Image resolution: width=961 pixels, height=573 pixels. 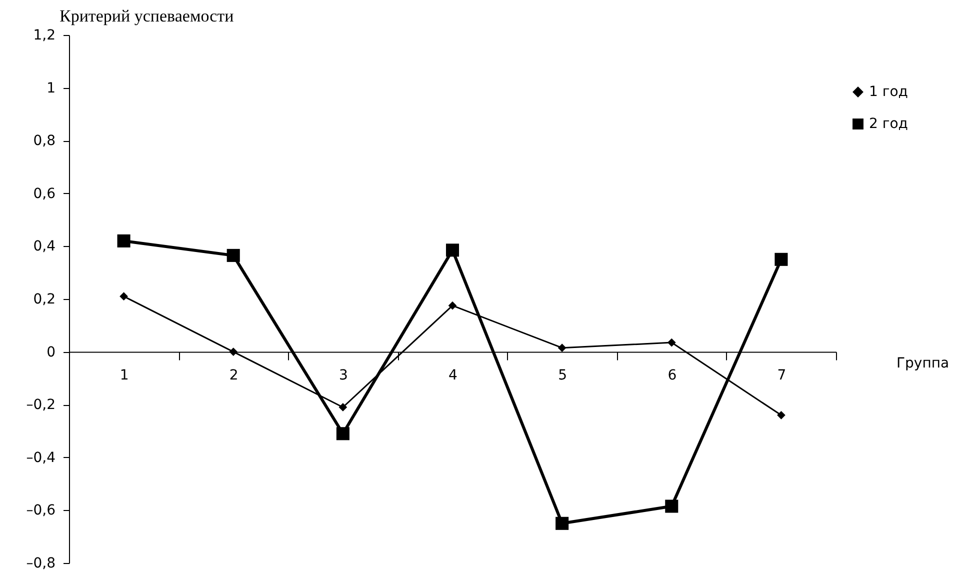 I want to click on x-tick-label: 7, so click(x=781, y=375).